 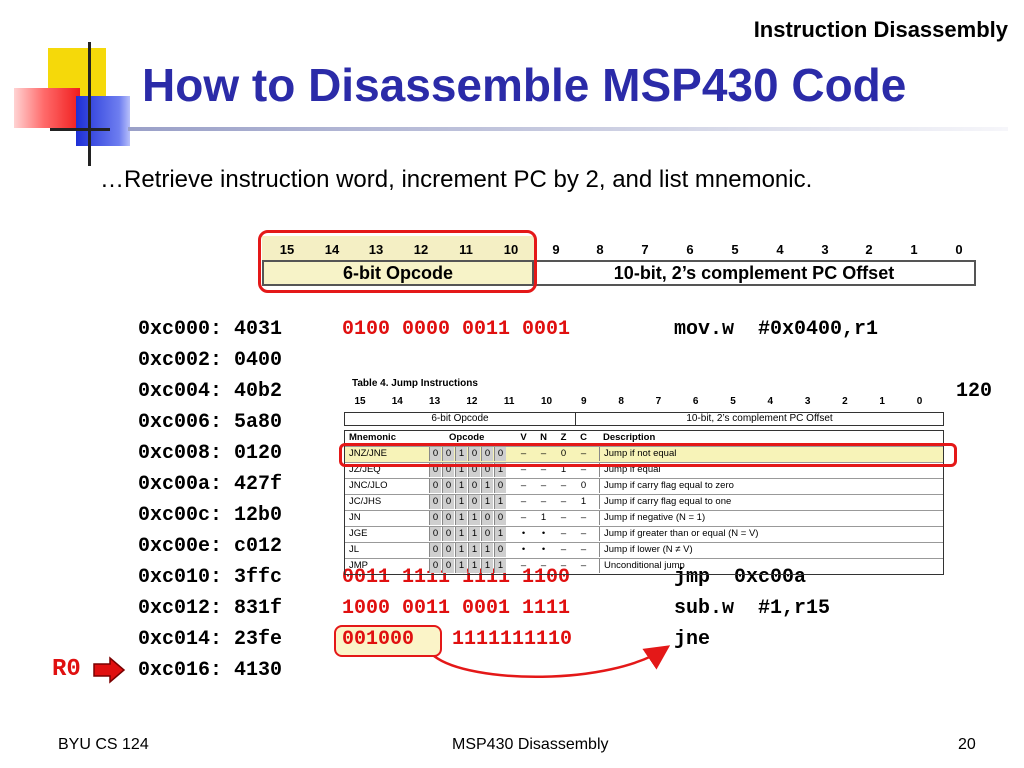 I want to click on jump-table-row: JN 0 0 1 1 0 0–1– – Jump if negative (N = 1), so click(x=644, y=519).